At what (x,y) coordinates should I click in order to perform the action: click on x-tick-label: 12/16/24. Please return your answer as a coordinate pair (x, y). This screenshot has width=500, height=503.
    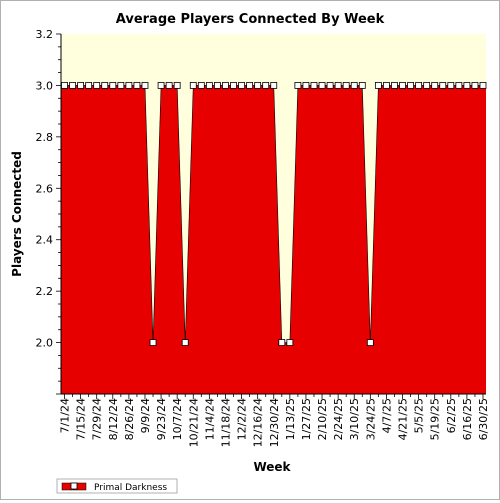
    Looking at the image, I should click on (258, 422).